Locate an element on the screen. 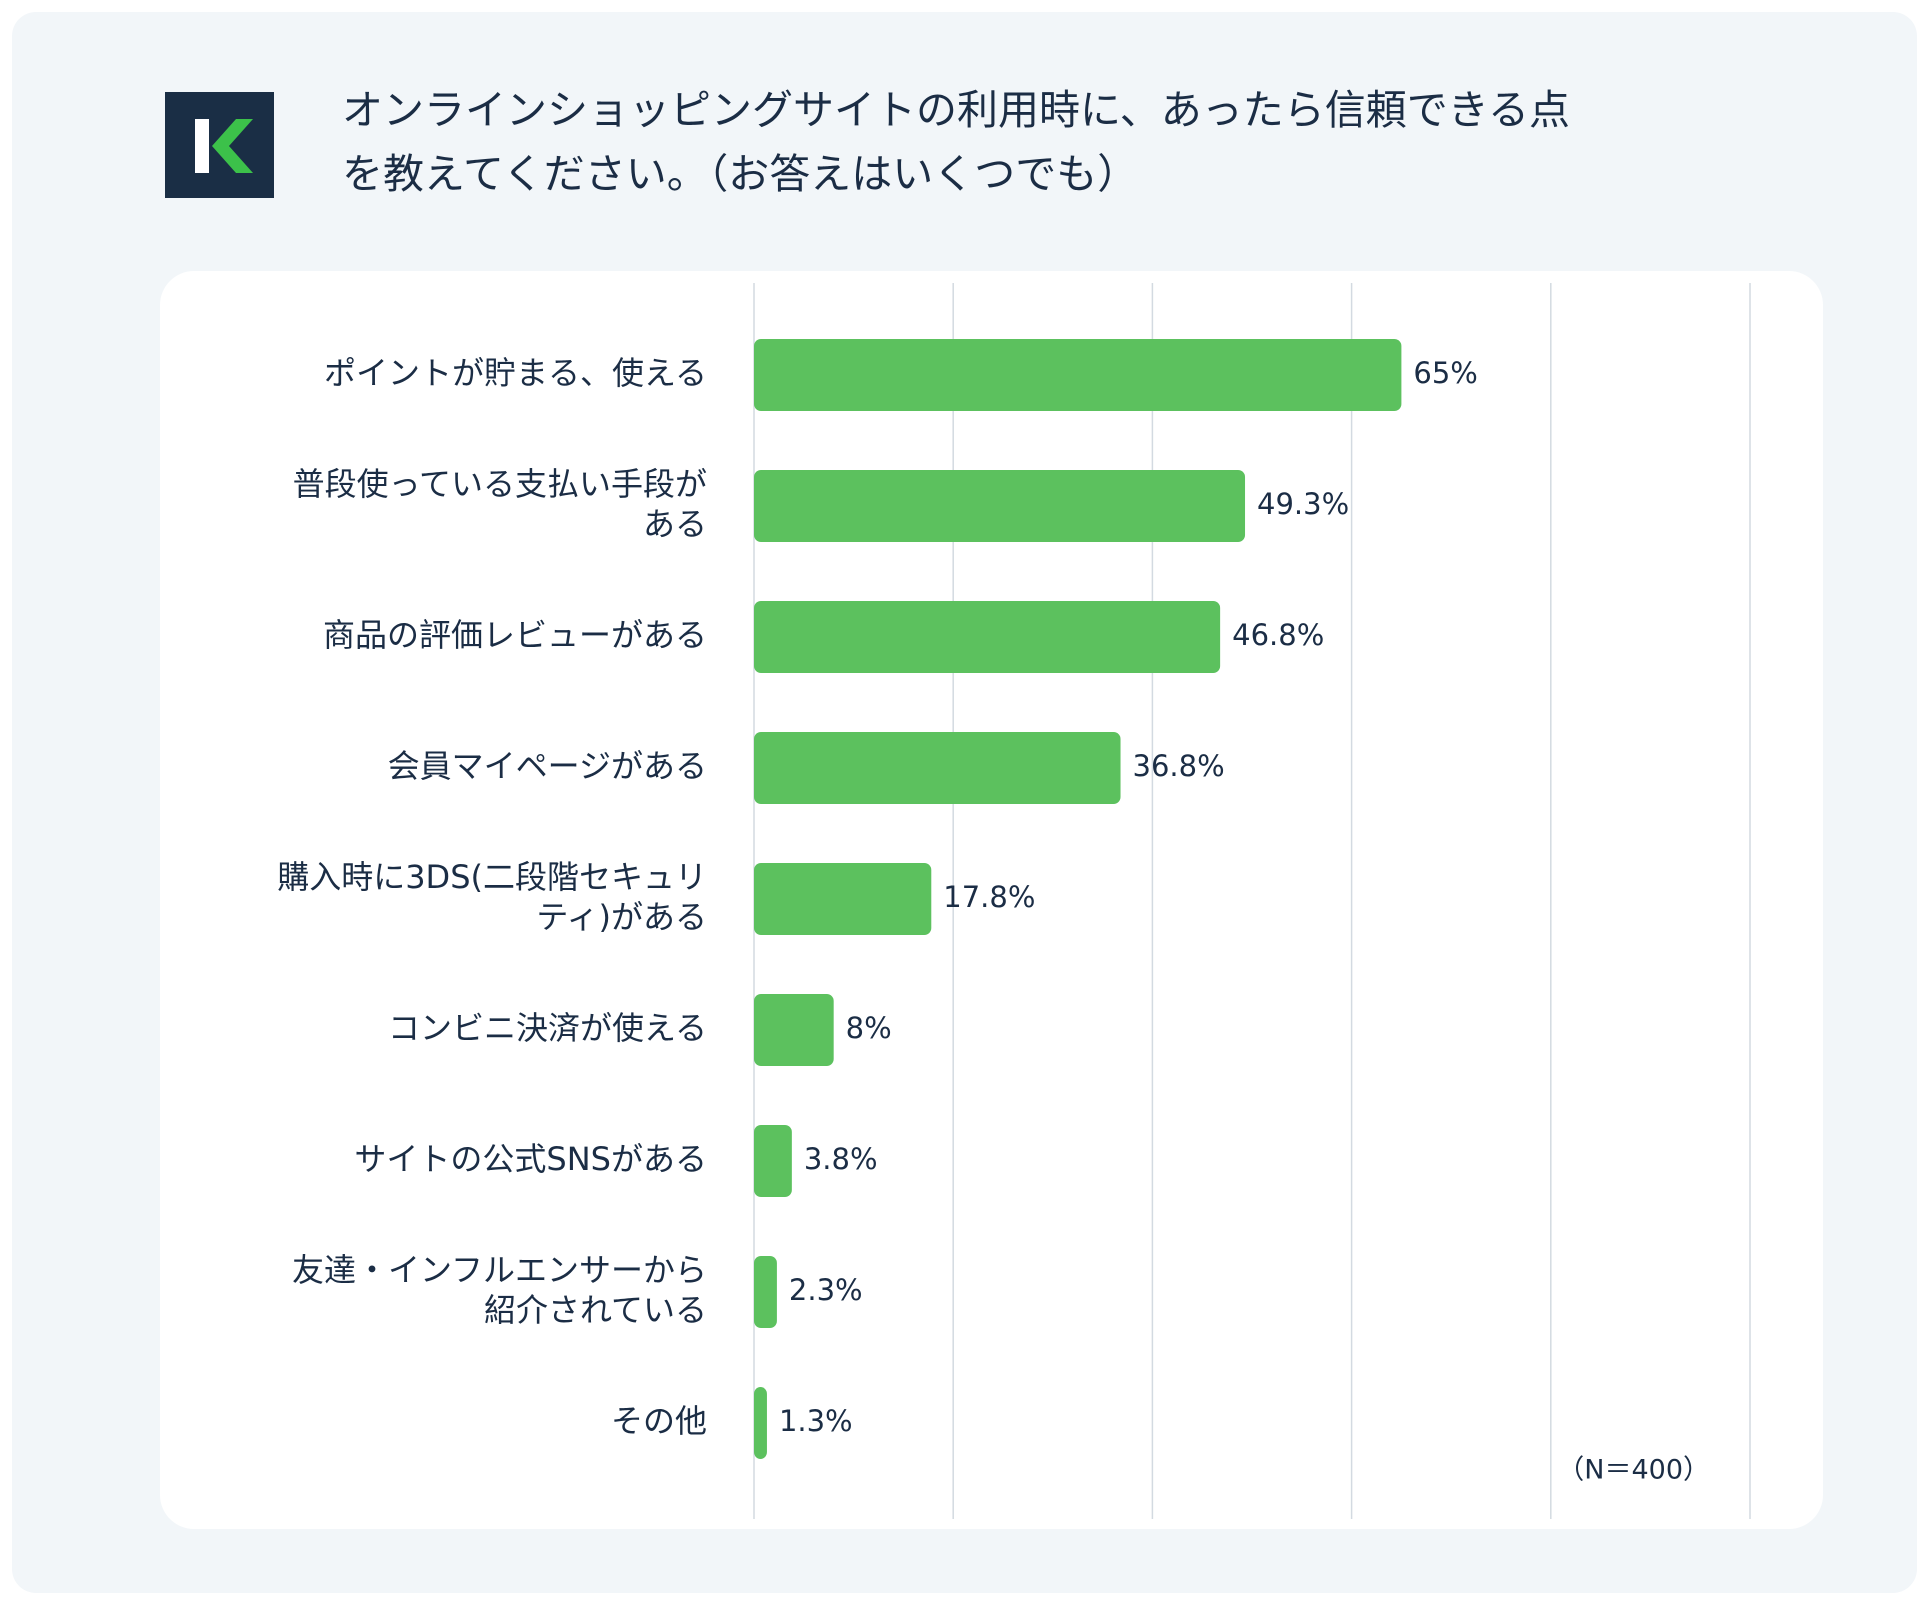 The width and height of the screenshot is (1929, 1607). value-label: 8% is located at coordinates (869, 1028).